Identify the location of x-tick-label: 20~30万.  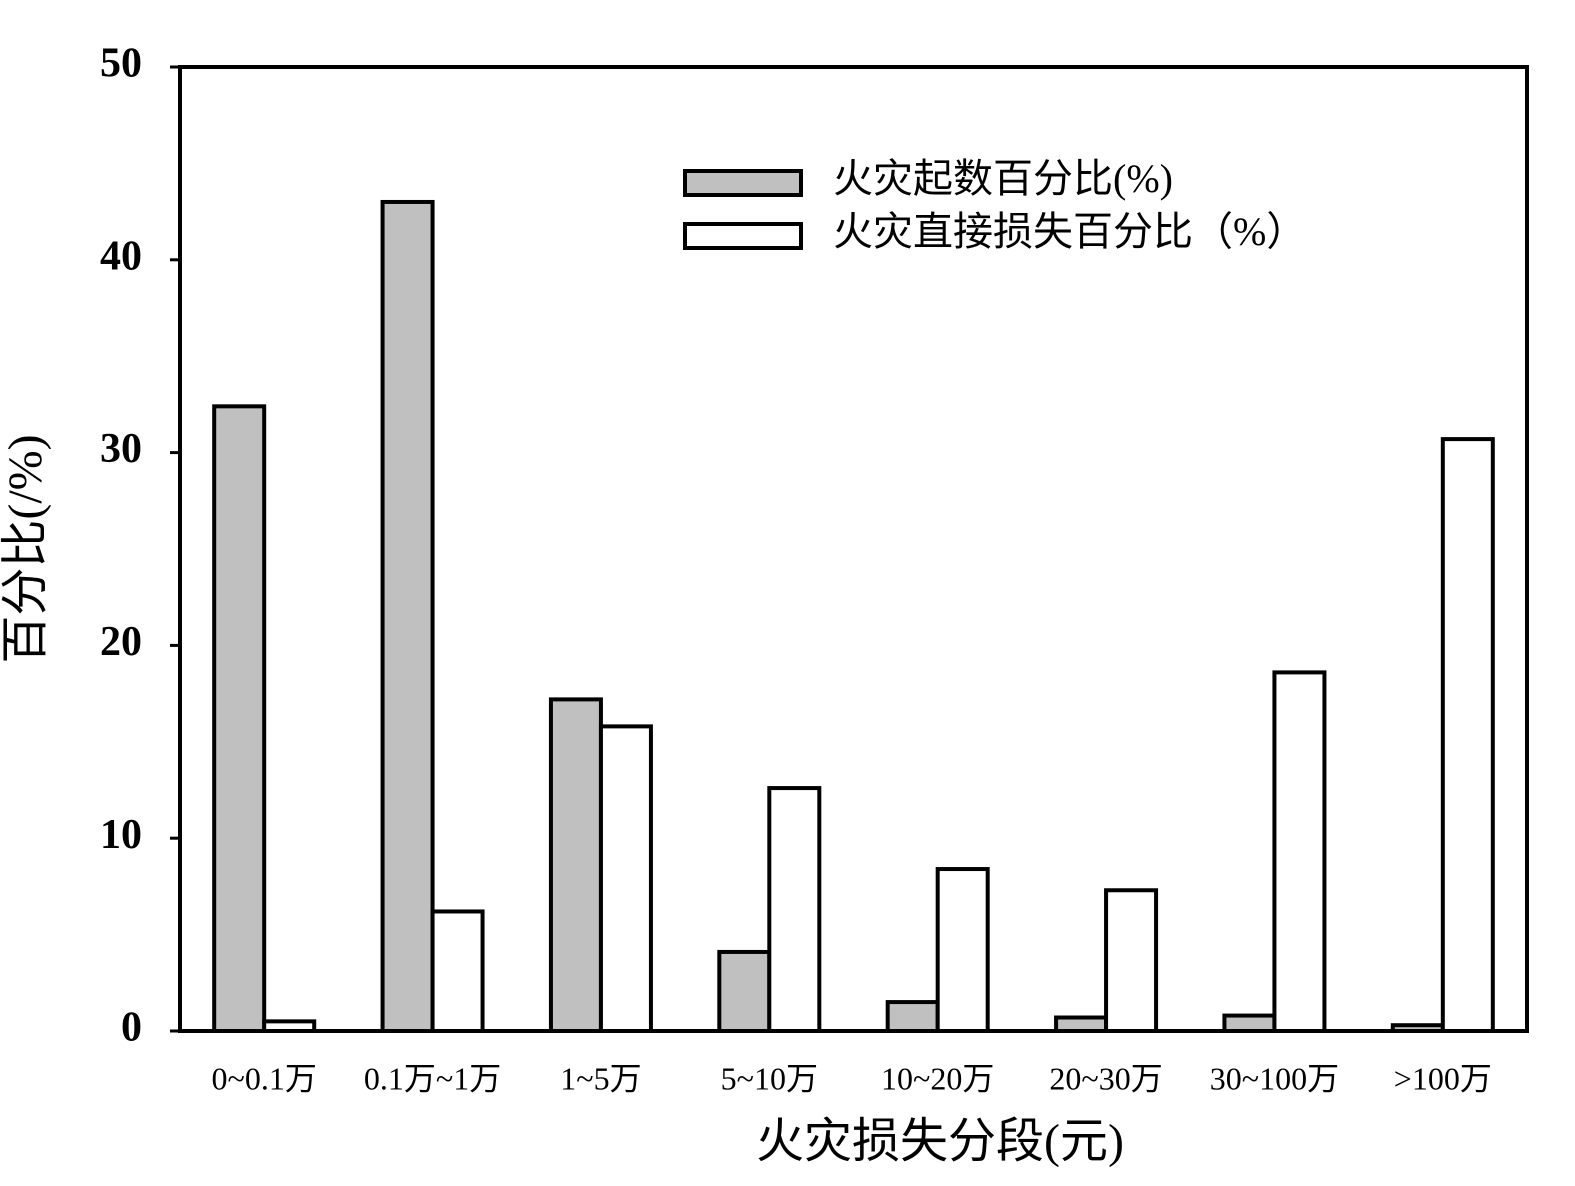
(1105, 1078).